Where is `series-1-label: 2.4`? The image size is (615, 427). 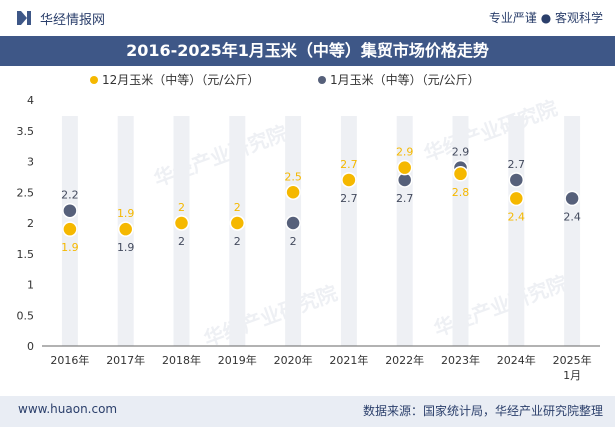 series-1-label: 2.4 is located at coordinates (572, 216).